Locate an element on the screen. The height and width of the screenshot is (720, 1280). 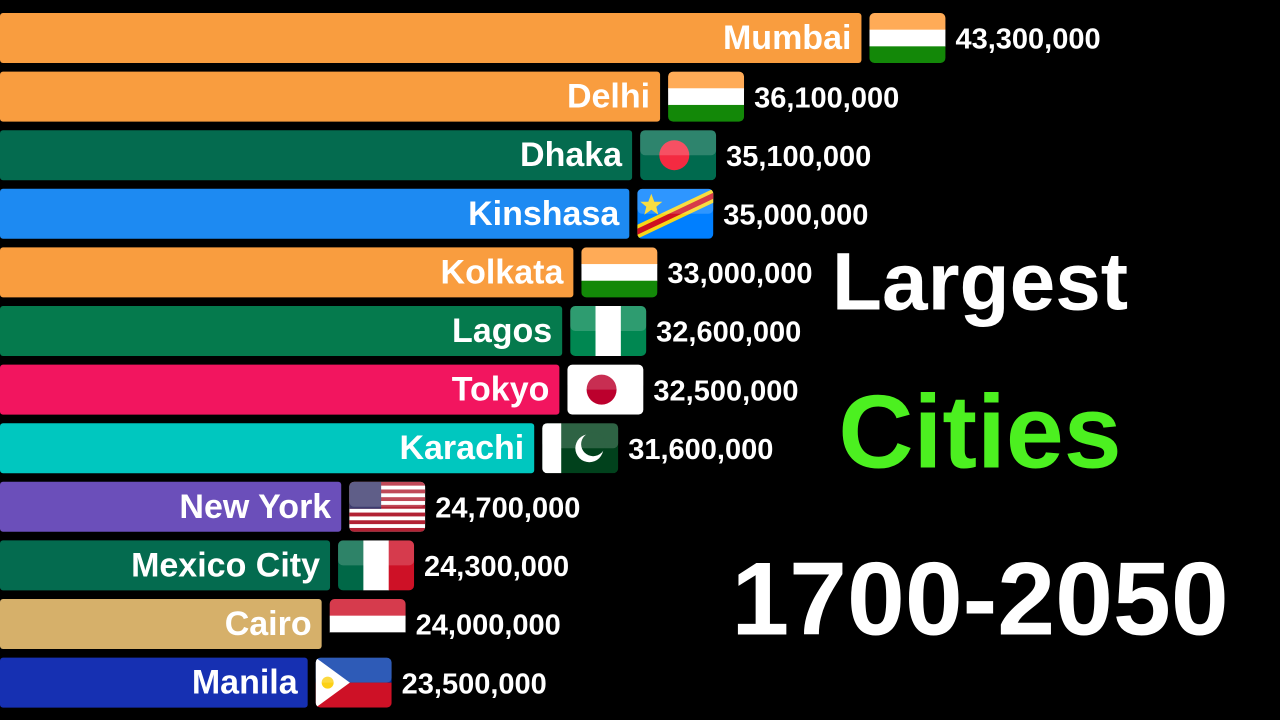
value-label: 36,100,000 is located at coordinates (826, 98).